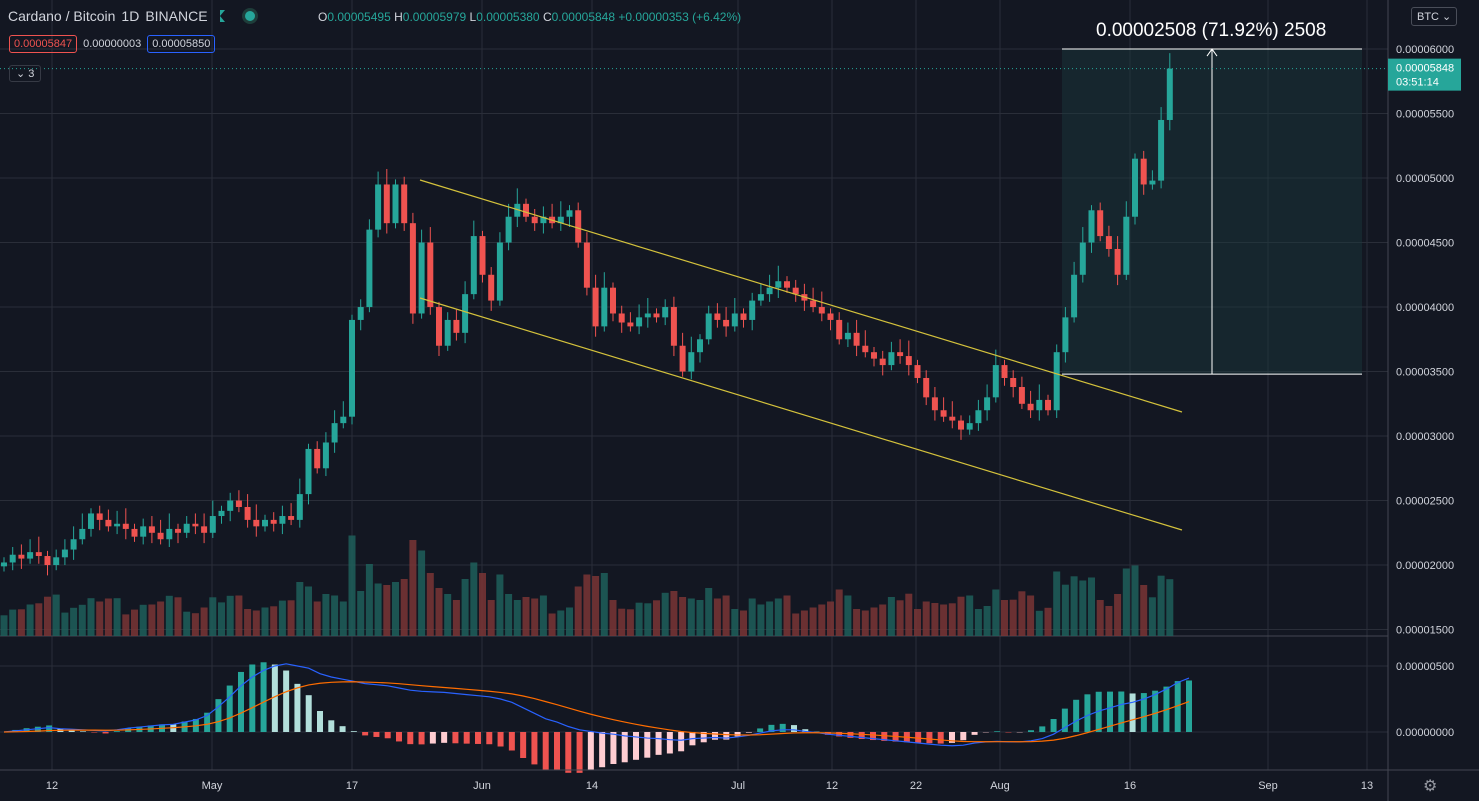 This screenshot has width=1479, height=801. Describe the element at coordinates (680, 17) in the screenshot. I see `change-value: +0.00000353 (+6.42%)` at that location.